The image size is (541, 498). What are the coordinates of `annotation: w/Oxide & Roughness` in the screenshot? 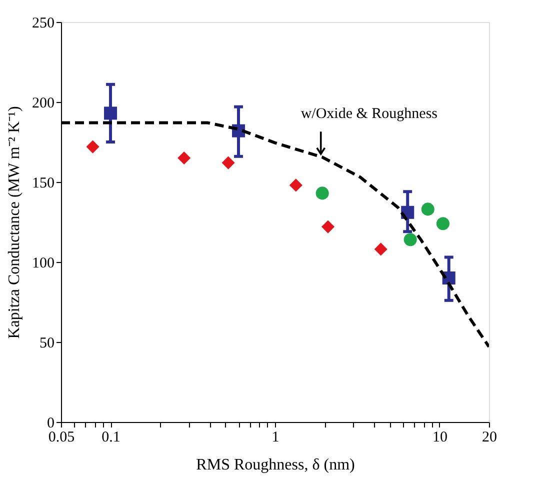 It's located at (369, 114).